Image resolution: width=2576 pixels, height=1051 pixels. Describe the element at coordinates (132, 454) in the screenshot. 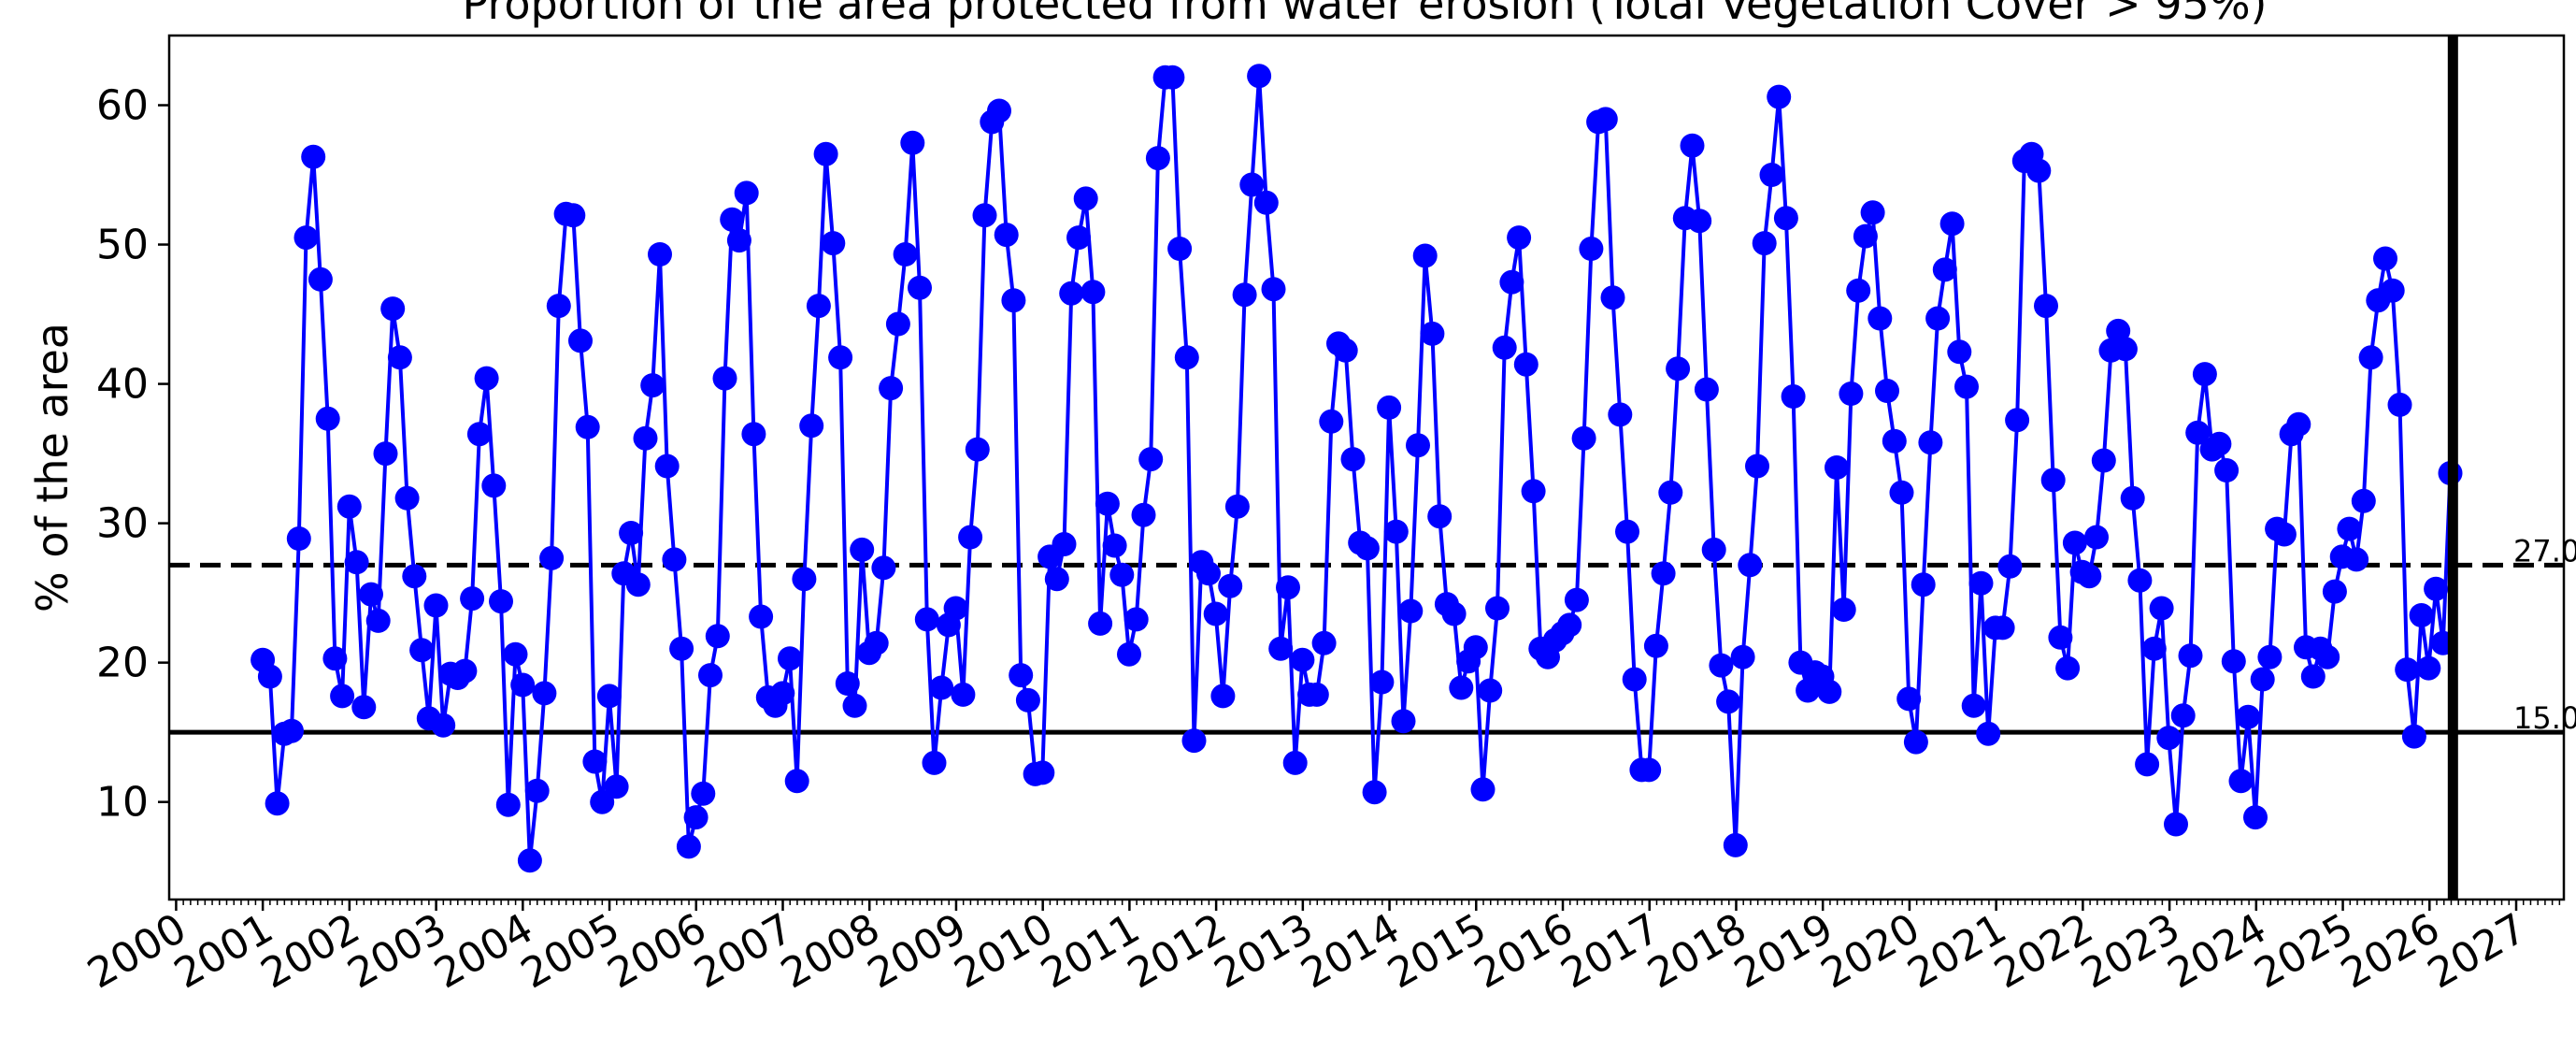

I see `y-tick-labels: 10 20 30 40 50 60` at that location.